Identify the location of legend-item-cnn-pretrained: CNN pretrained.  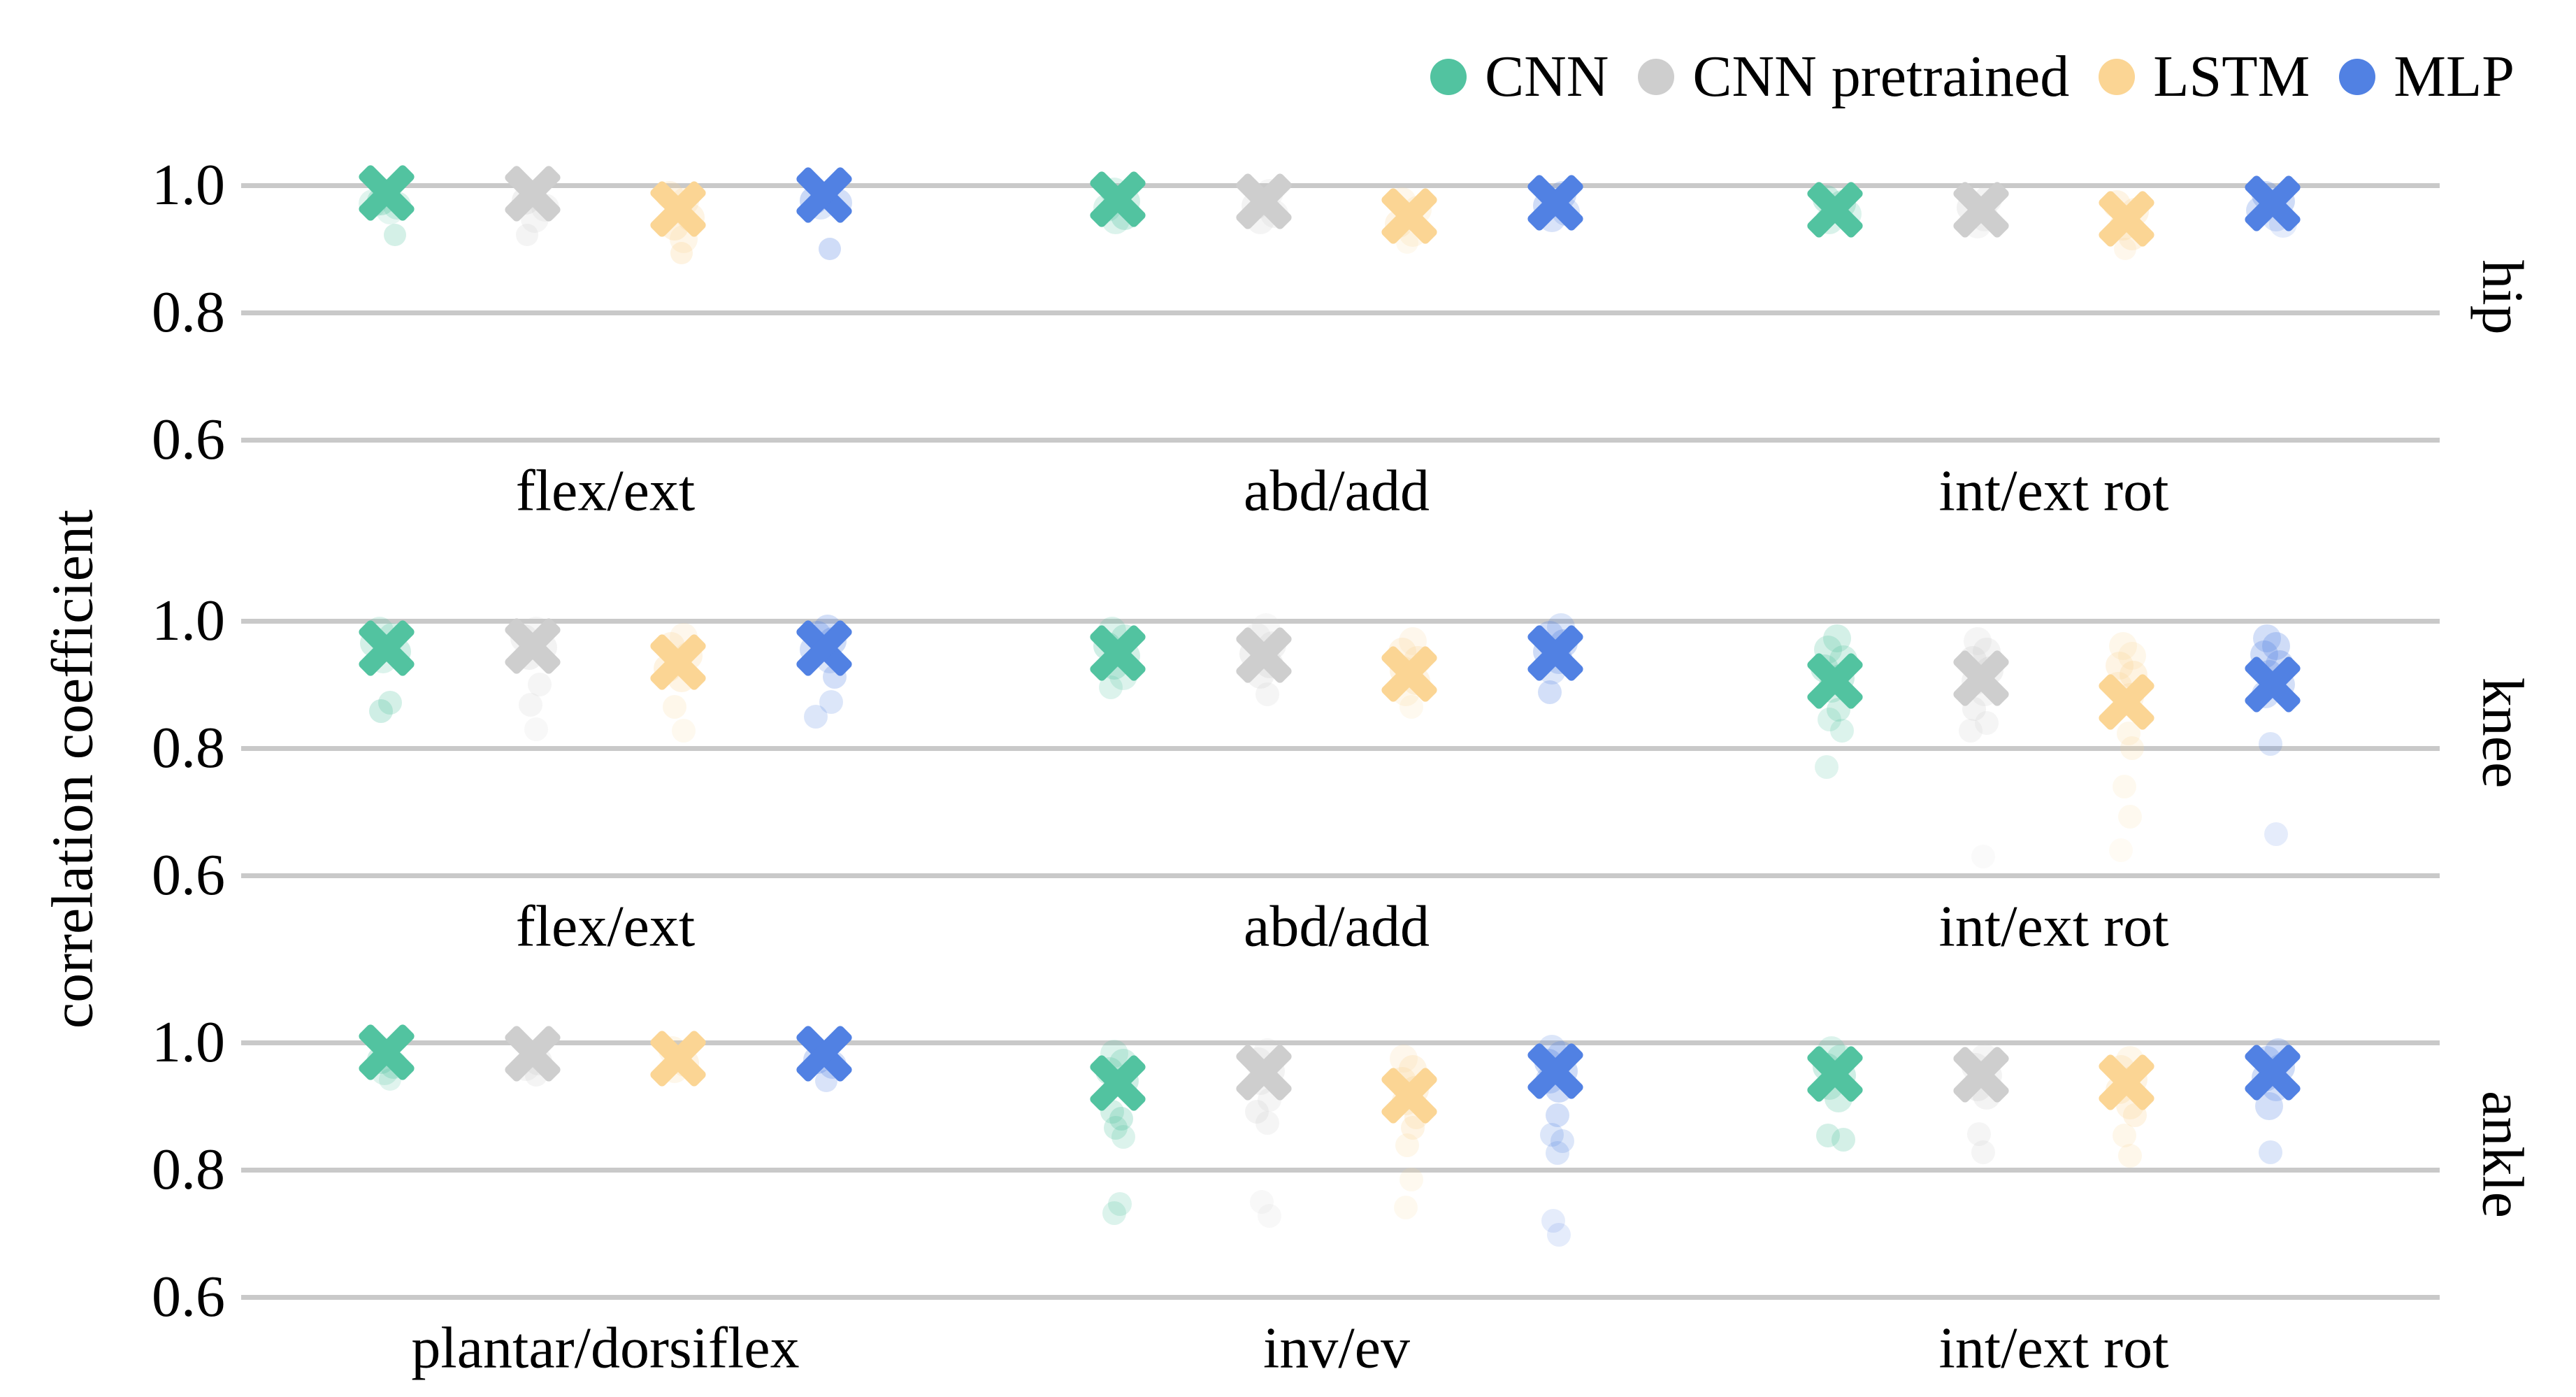
(1853, 77).